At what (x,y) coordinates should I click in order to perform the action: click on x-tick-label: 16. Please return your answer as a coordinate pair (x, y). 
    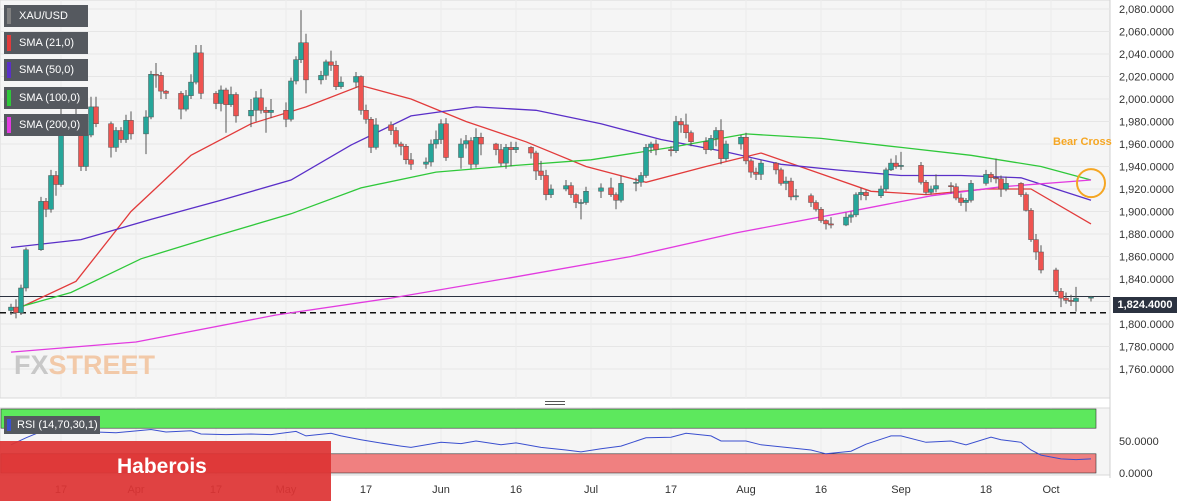
    Looking at the image, I should click on (516, 490).